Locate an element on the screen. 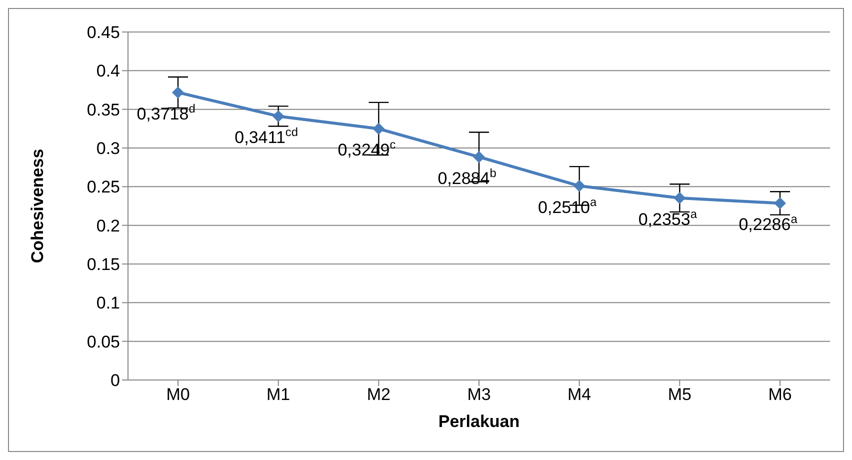 Image resolution: width=852 pixels, height=460 pixels. x-tick-label: M5 is located at coordinates (680, 394).